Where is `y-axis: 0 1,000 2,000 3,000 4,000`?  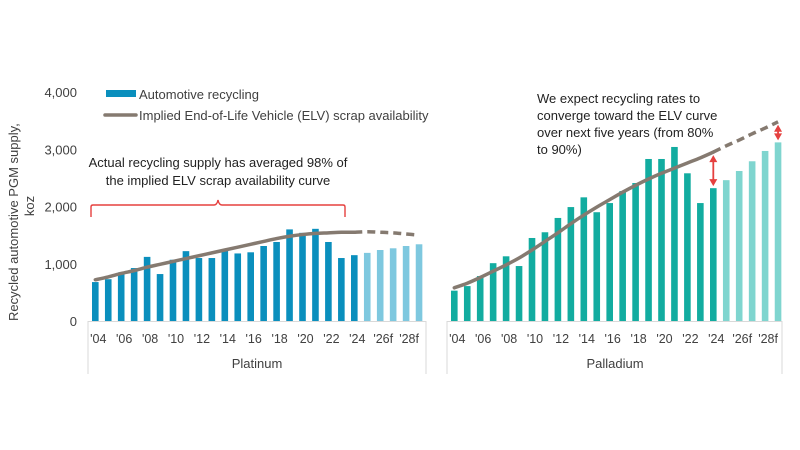
y-axis: 0 1,000 2,000 3,000 4,000 is located at coordinates (60, 207).